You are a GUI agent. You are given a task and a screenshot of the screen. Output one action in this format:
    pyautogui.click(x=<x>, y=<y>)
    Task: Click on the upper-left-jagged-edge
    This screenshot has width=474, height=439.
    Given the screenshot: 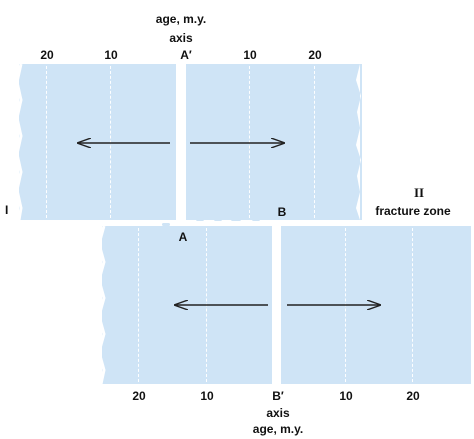 What is the action you would take?
    pyautogui.click(x=19, y=142)
    